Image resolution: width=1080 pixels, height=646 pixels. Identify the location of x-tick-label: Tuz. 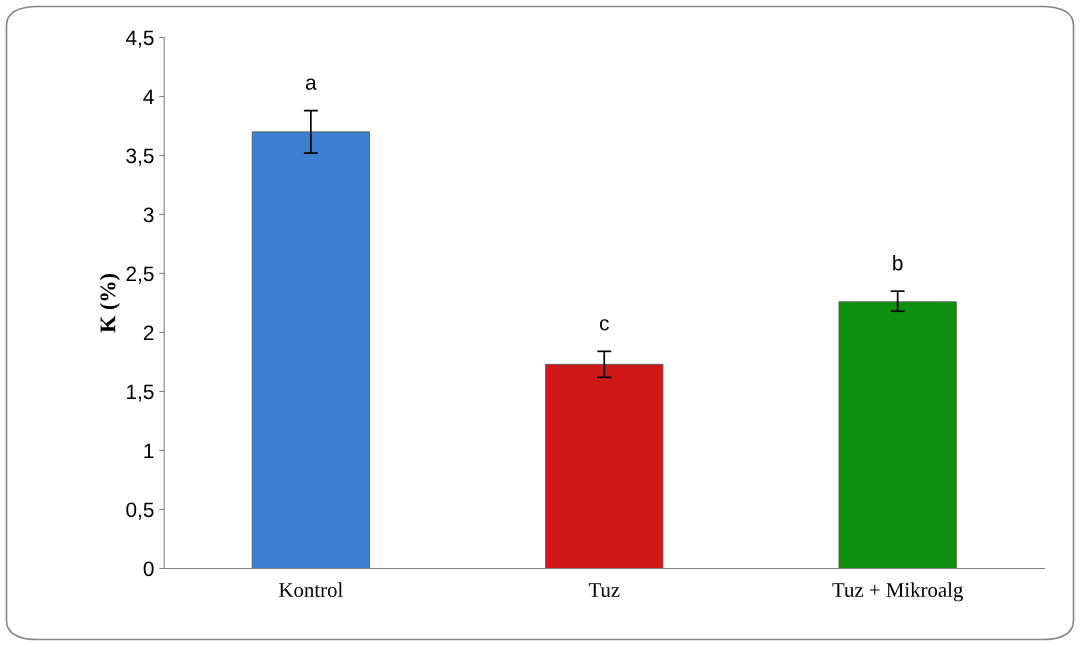
(604, 590).